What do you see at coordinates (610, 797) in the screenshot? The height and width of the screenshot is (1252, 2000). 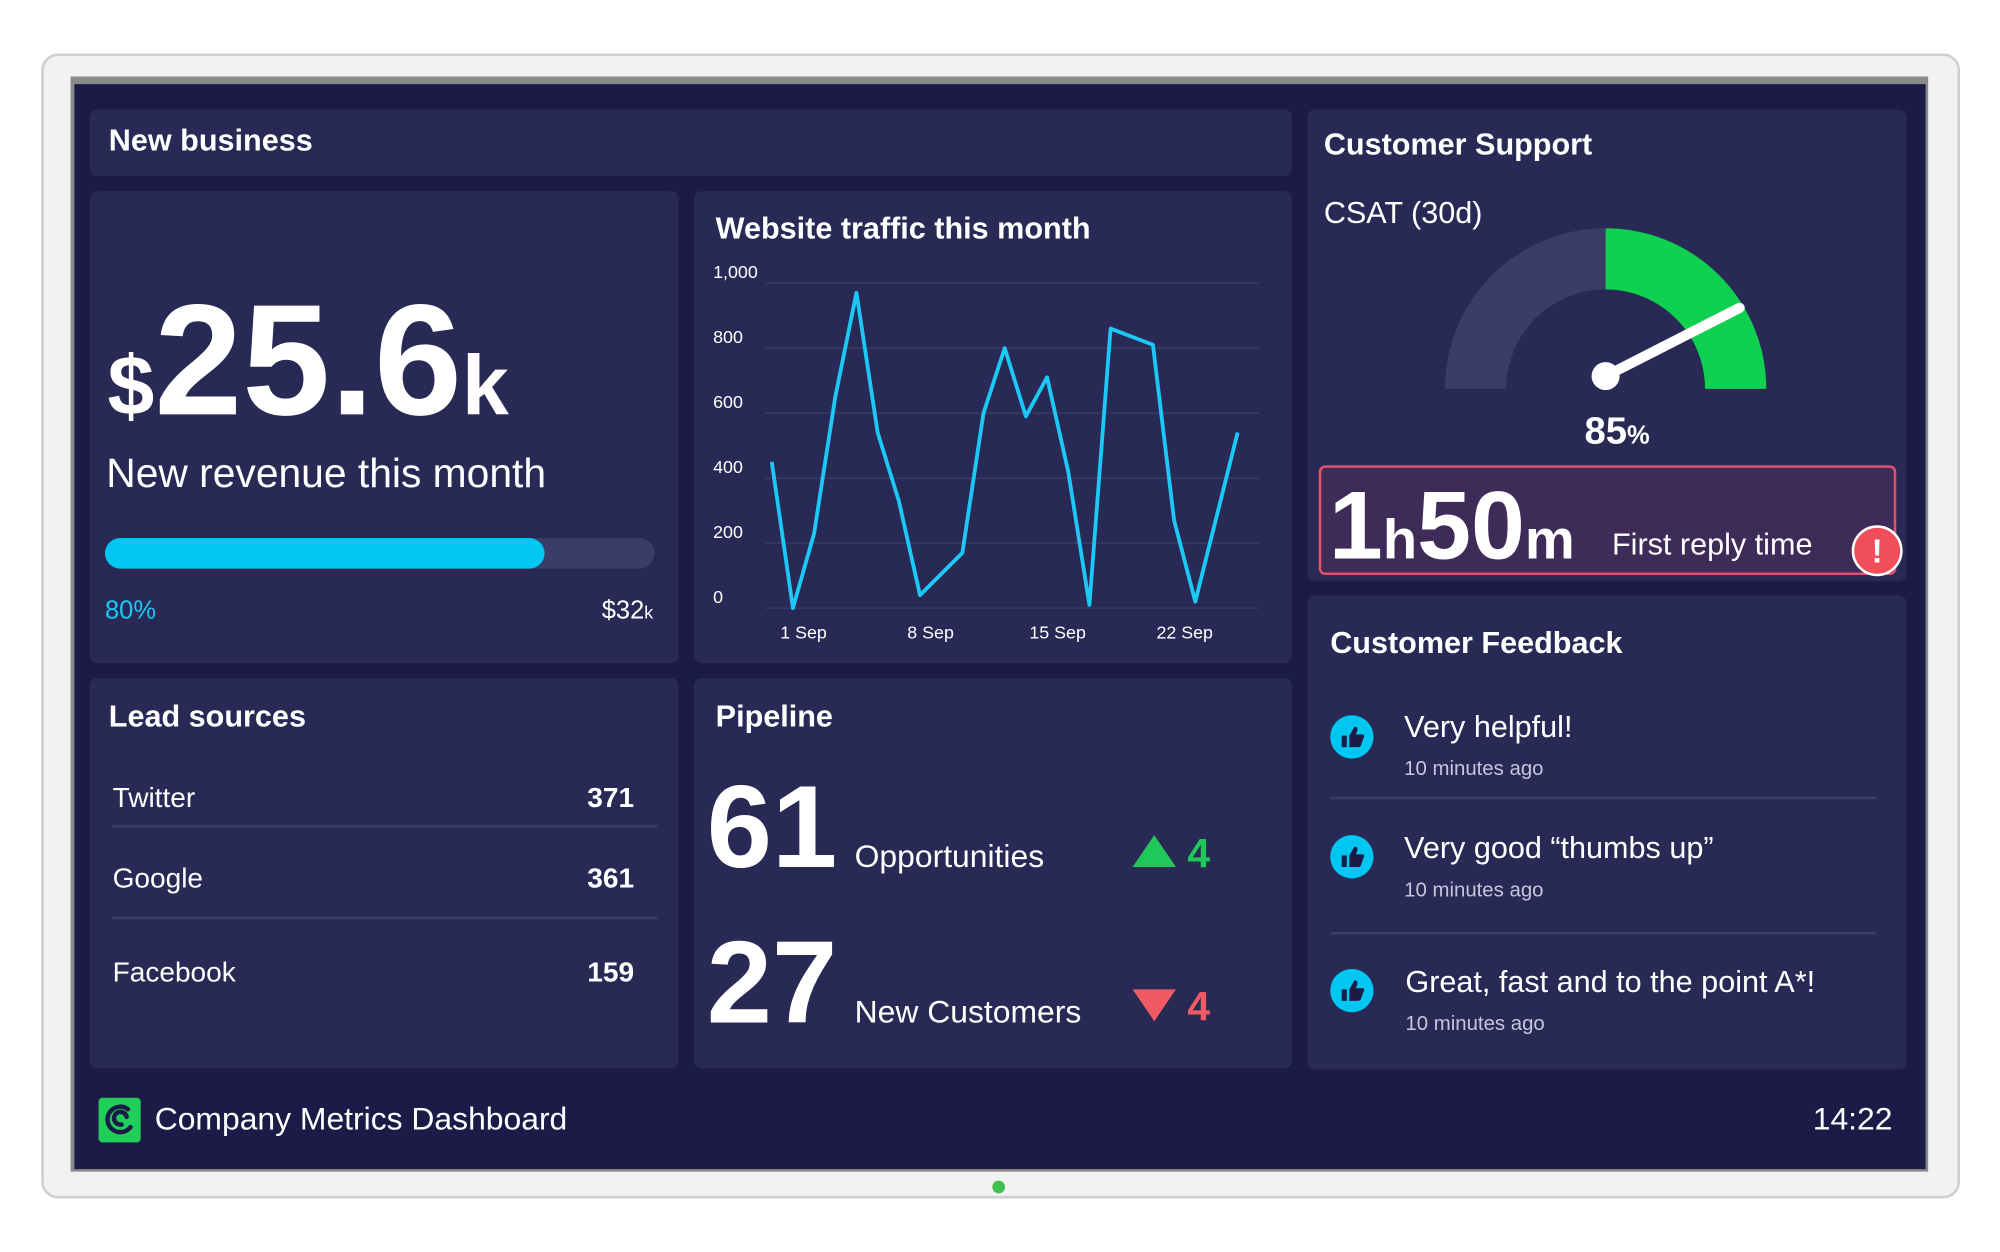 I see `lead-value: 371` at bounding box center [610, 797].